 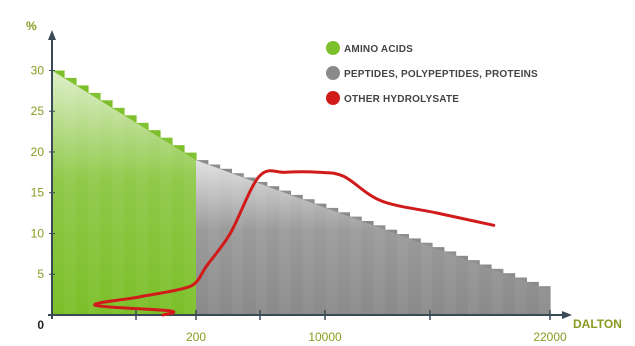 I want to click on y-tick-label: 15, so click(x=38, y=193).